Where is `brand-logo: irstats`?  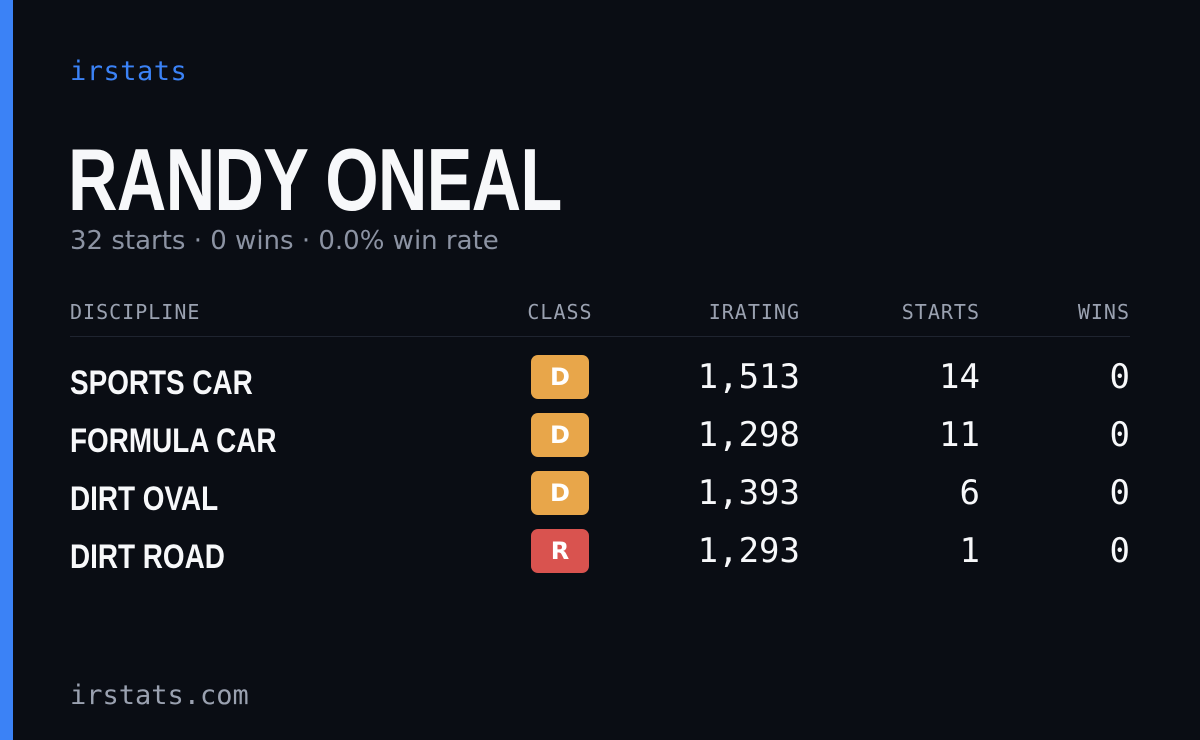 brand-logo: irstats is located at coordinates (129, 71).